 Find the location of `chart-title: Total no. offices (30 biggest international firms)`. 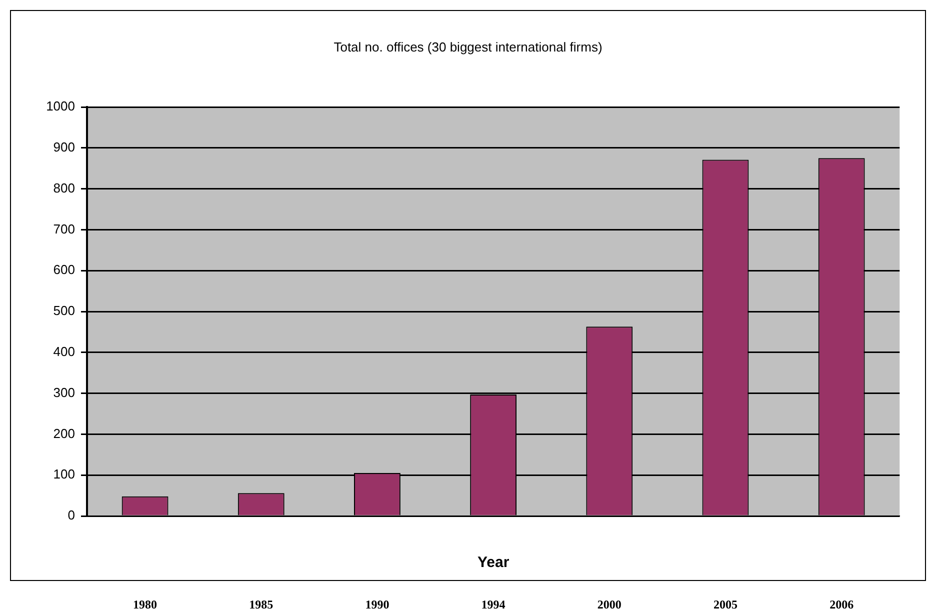

chart-title: Total no. offices (30 biggest international firms) is located at coordinates (468, 47).